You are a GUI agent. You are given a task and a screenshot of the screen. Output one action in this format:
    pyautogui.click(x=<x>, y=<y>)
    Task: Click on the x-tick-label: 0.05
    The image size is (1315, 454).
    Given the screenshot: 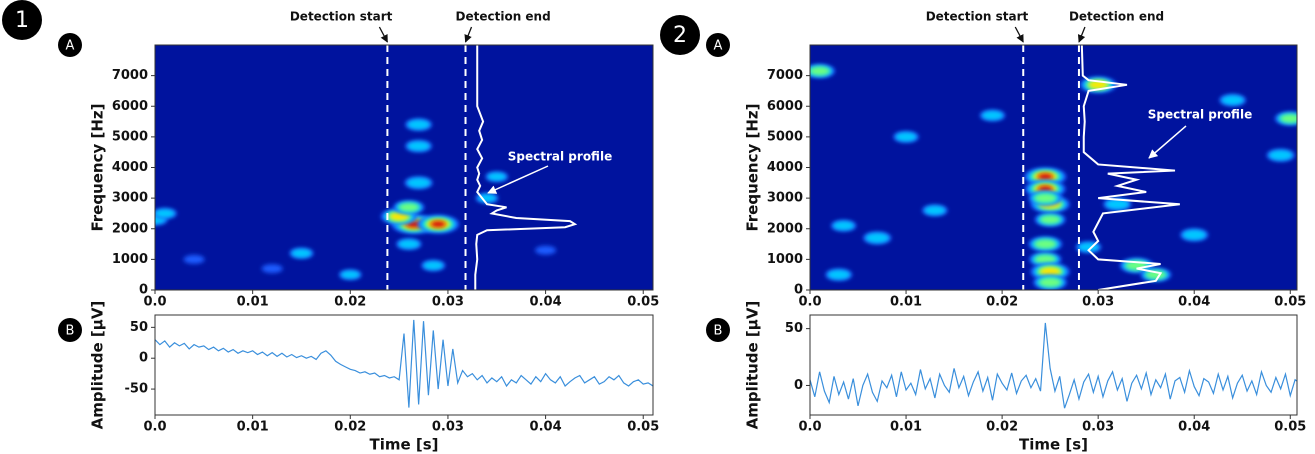 What is the action you would take?
    pyautogui.click(x=643, y=427)
    